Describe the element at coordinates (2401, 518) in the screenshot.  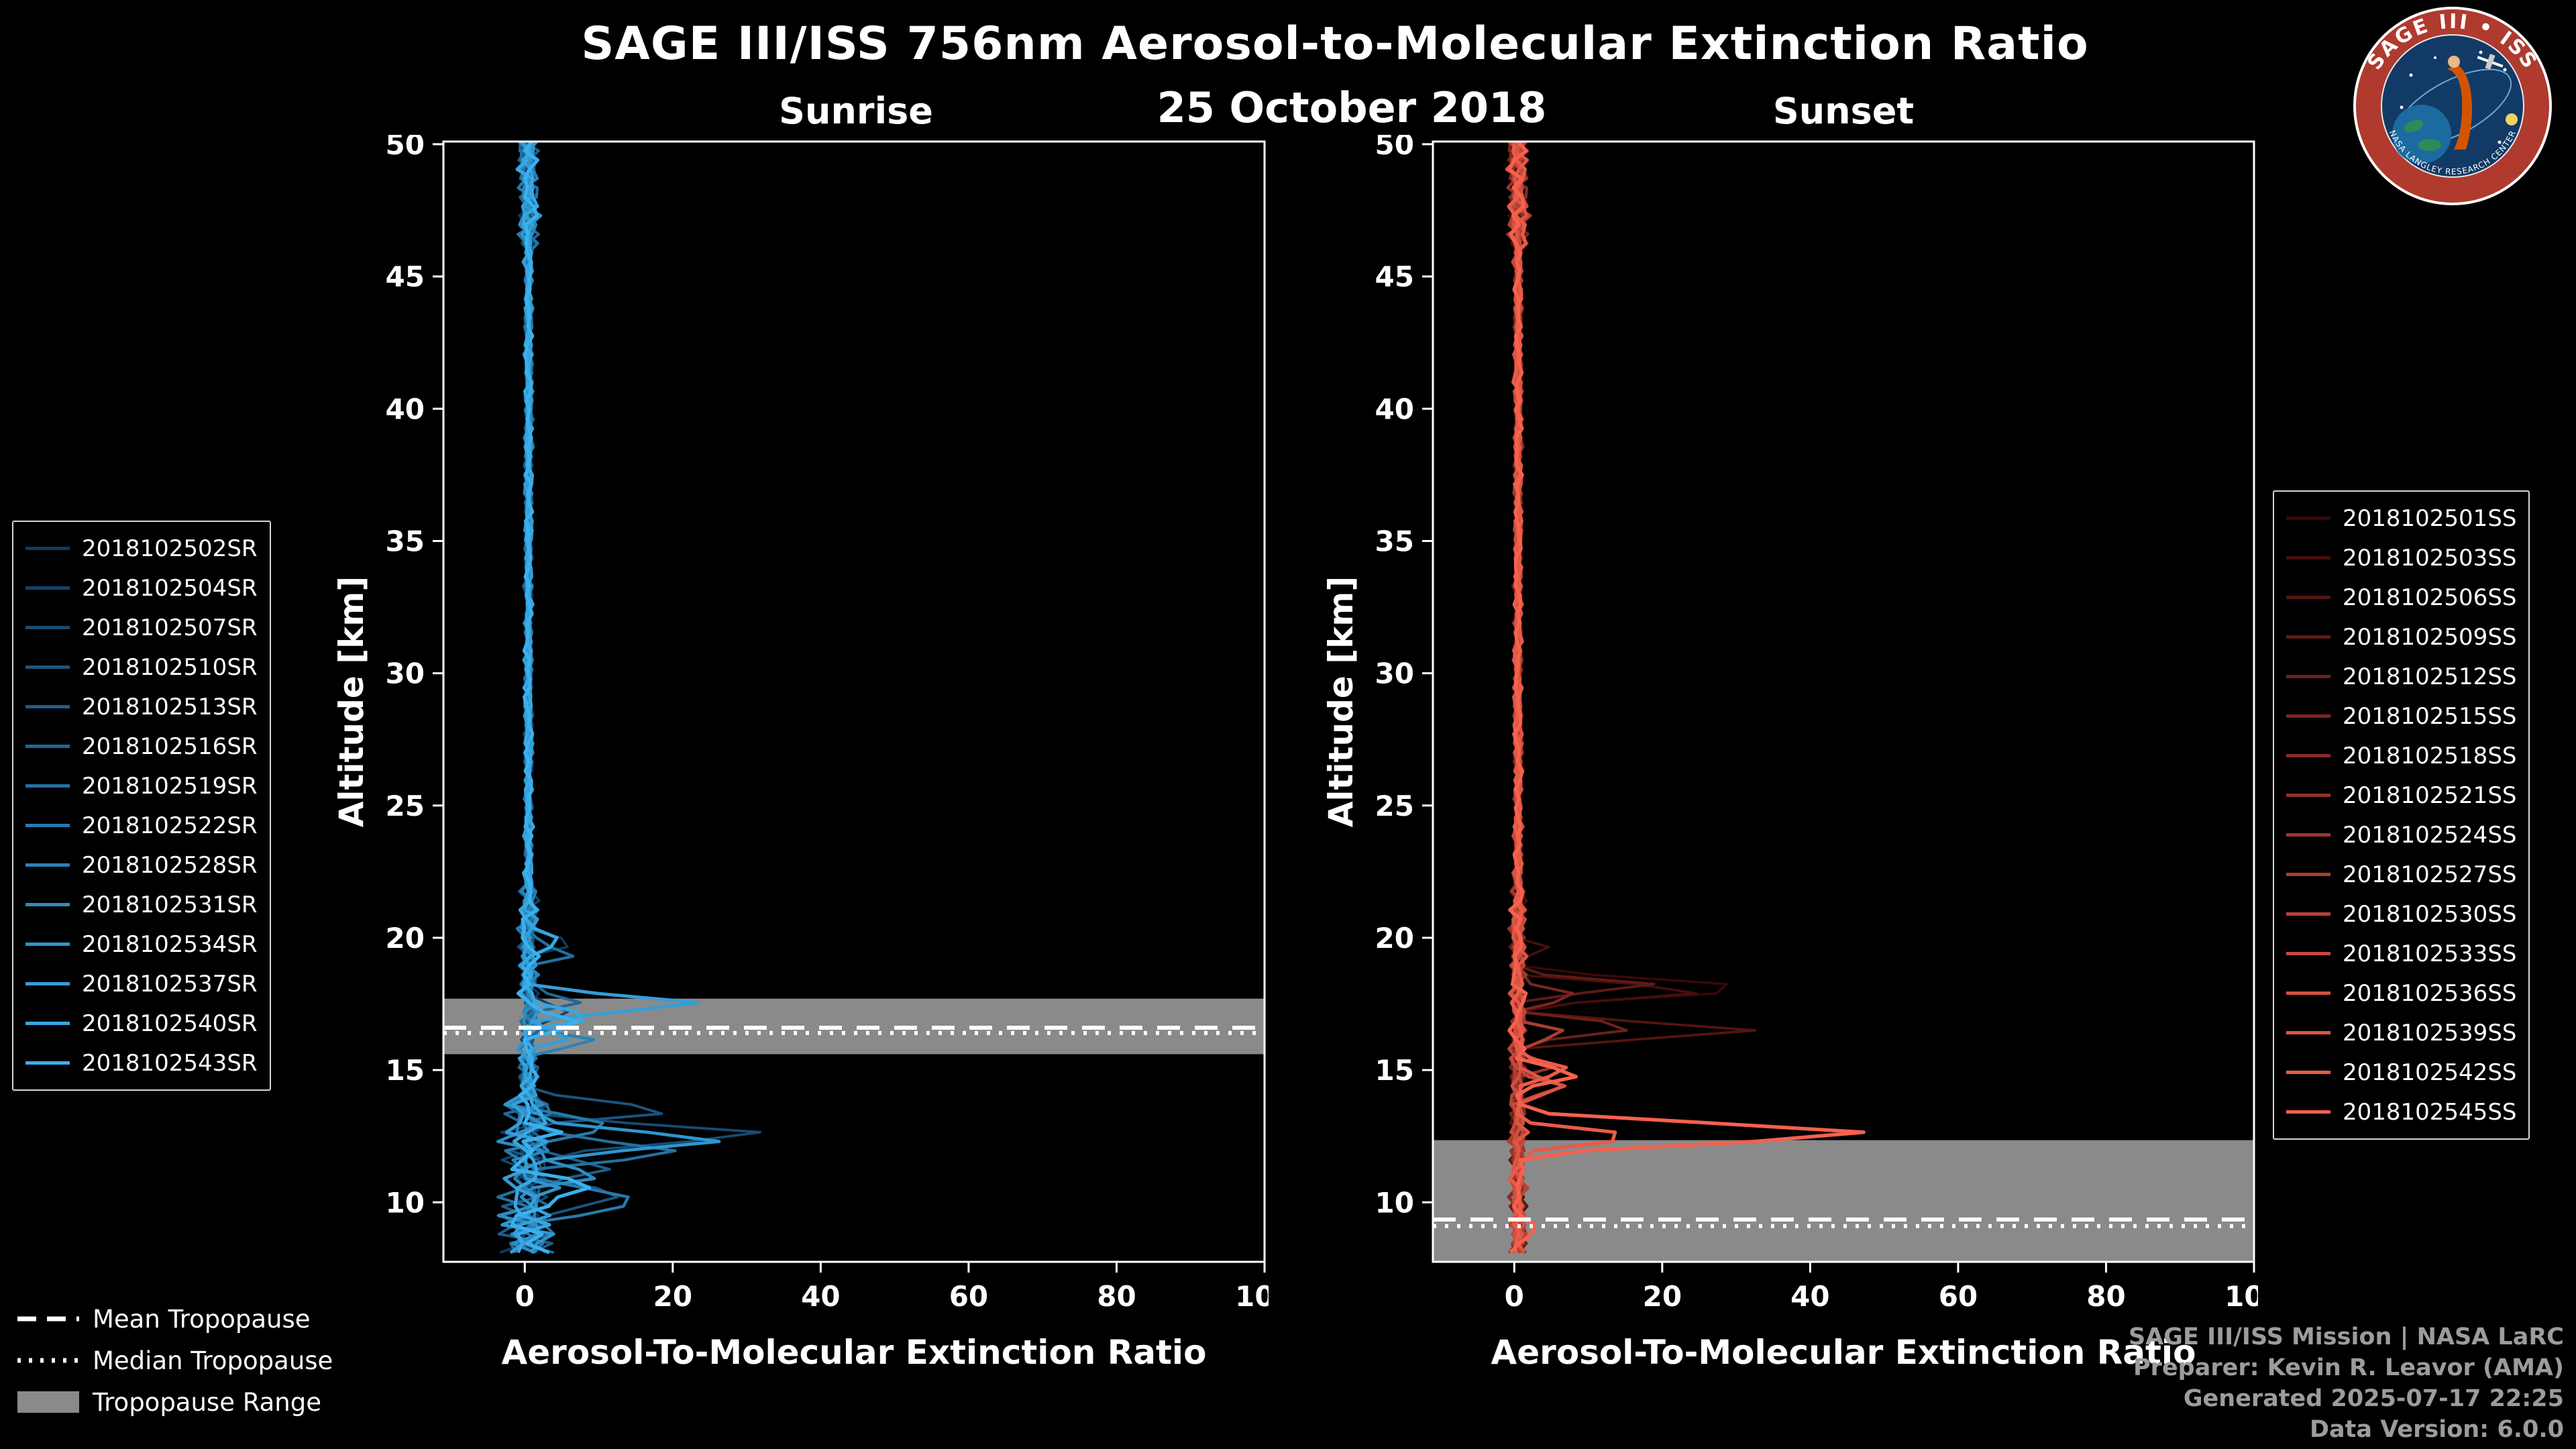
I see `legend-item: 2018102501SS` at that location.